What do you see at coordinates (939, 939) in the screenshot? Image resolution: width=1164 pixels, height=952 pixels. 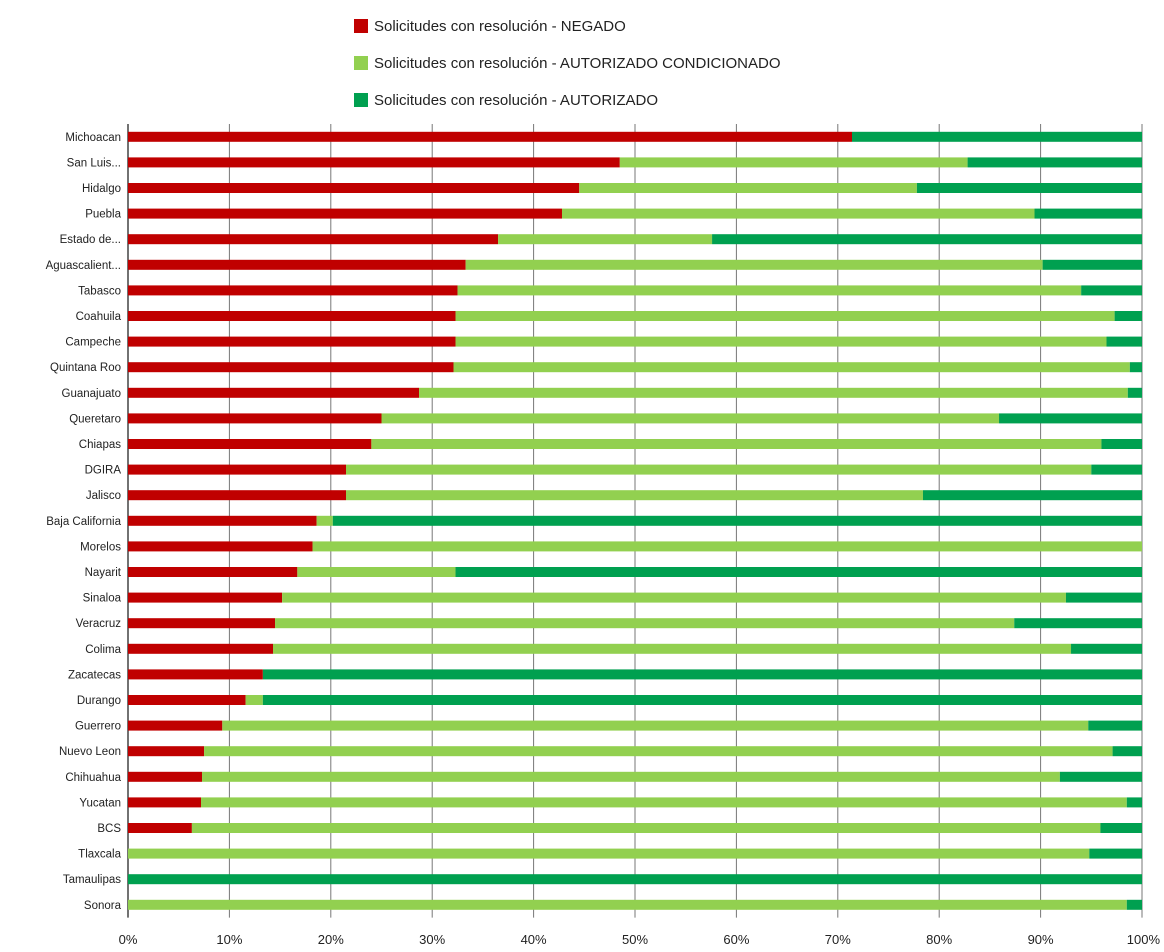 I see `tick-label: 80%` at bounding box center [939, 939].